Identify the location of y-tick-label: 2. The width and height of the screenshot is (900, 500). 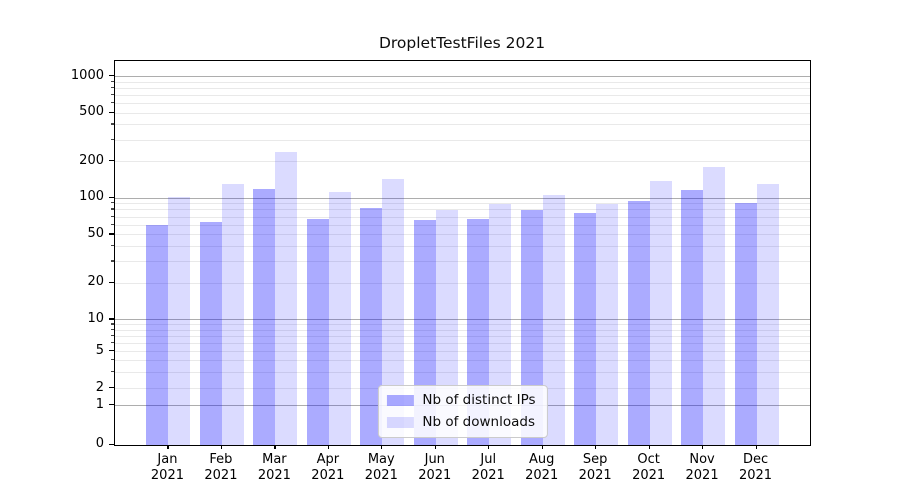
(99, 387).